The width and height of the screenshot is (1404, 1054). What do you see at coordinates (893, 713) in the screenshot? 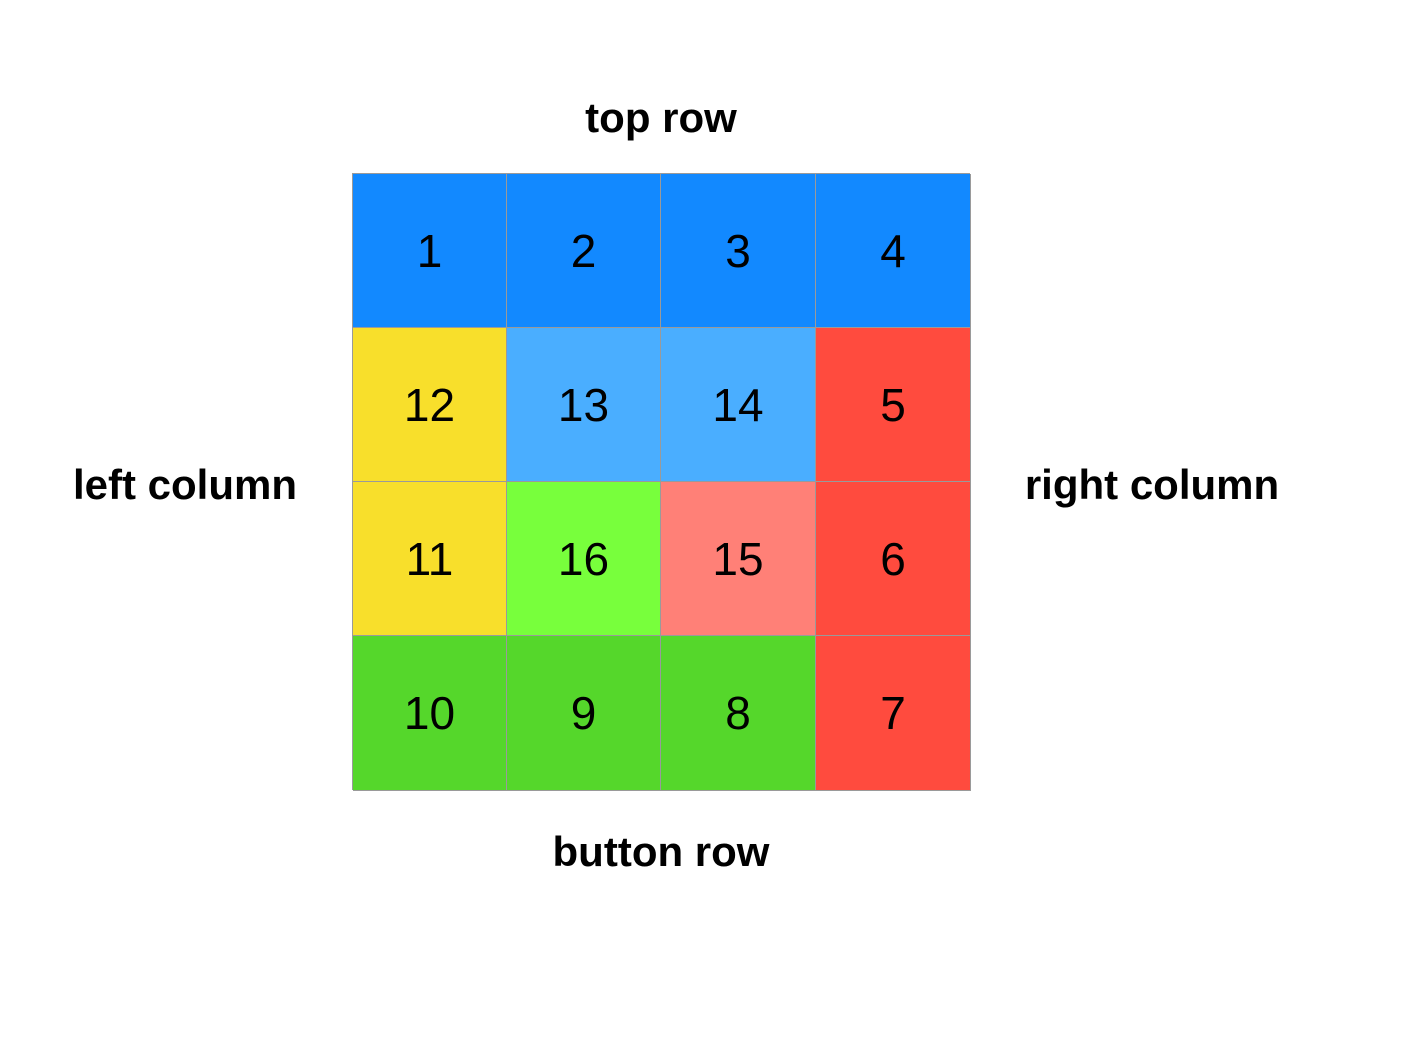
I see `grid-cell: 7` at bounding box center [893, 713].